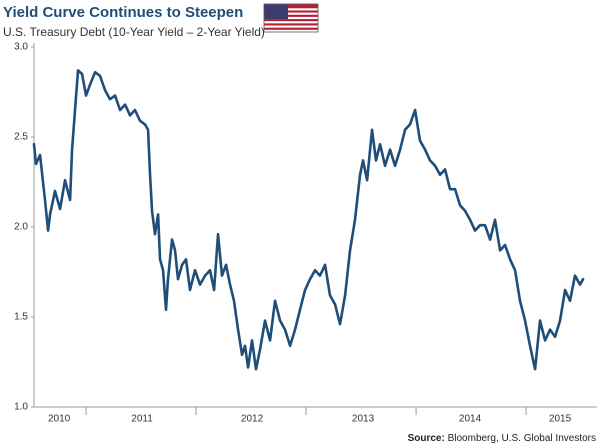  What do you see at coordinates (363, 419) in the screenshot?
I see `x-tick-label: 2013` at bounding box center [363, 419].